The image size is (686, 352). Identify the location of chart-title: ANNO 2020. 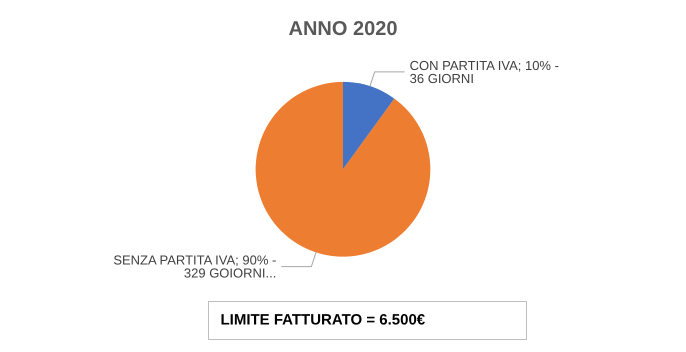
(343, 29).